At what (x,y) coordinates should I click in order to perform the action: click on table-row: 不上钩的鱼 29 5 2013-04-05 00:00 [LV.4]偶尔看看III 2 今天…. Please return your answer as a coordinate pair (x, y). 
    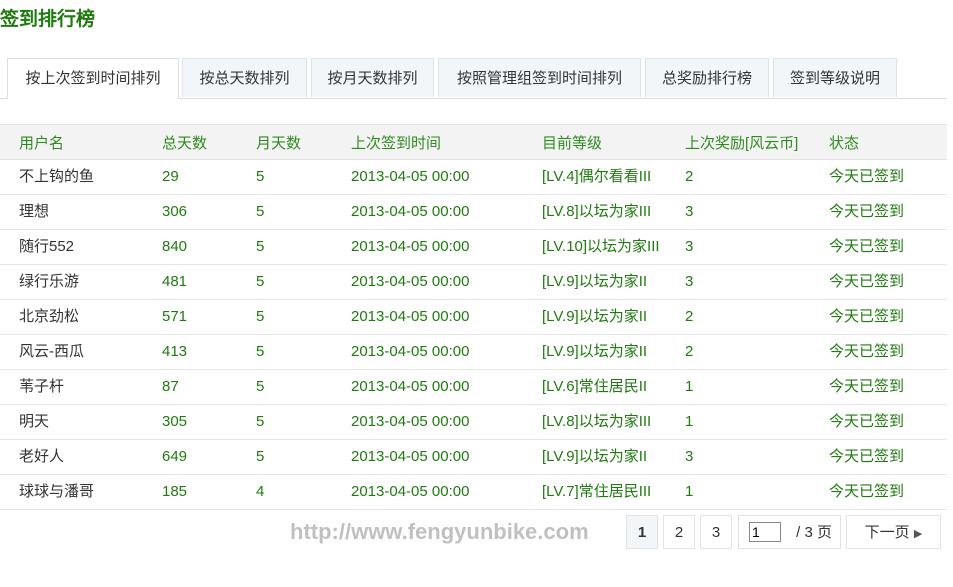
    Looking at the image, I should click on (473, 177).